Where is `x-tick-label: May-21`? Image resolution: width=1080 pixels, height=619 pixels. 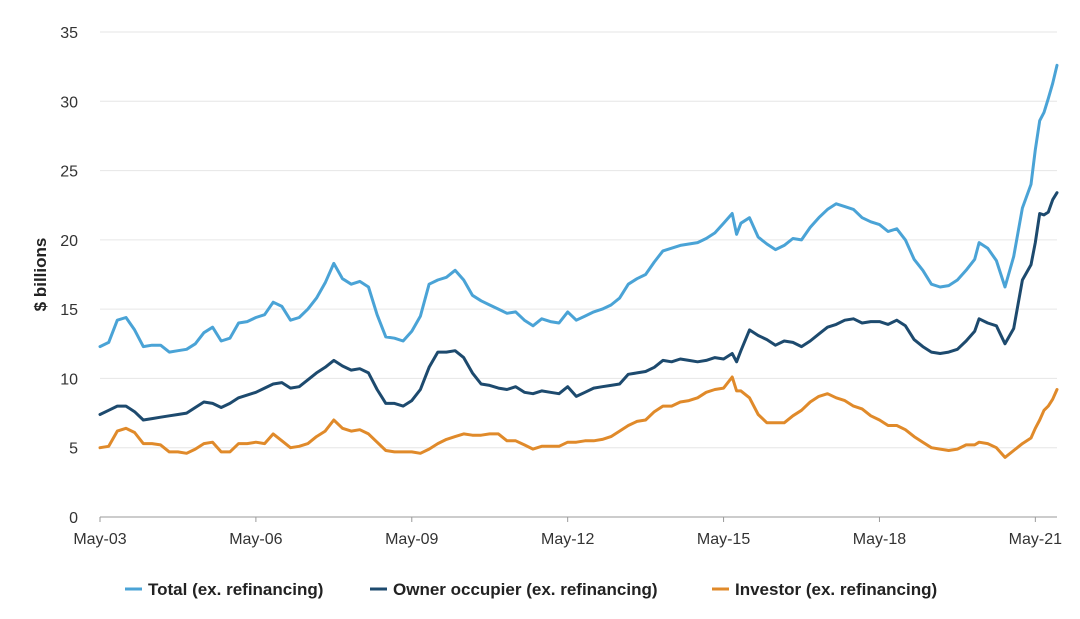
x-tick-label: May-21 is located at coordinates (1035, 539).